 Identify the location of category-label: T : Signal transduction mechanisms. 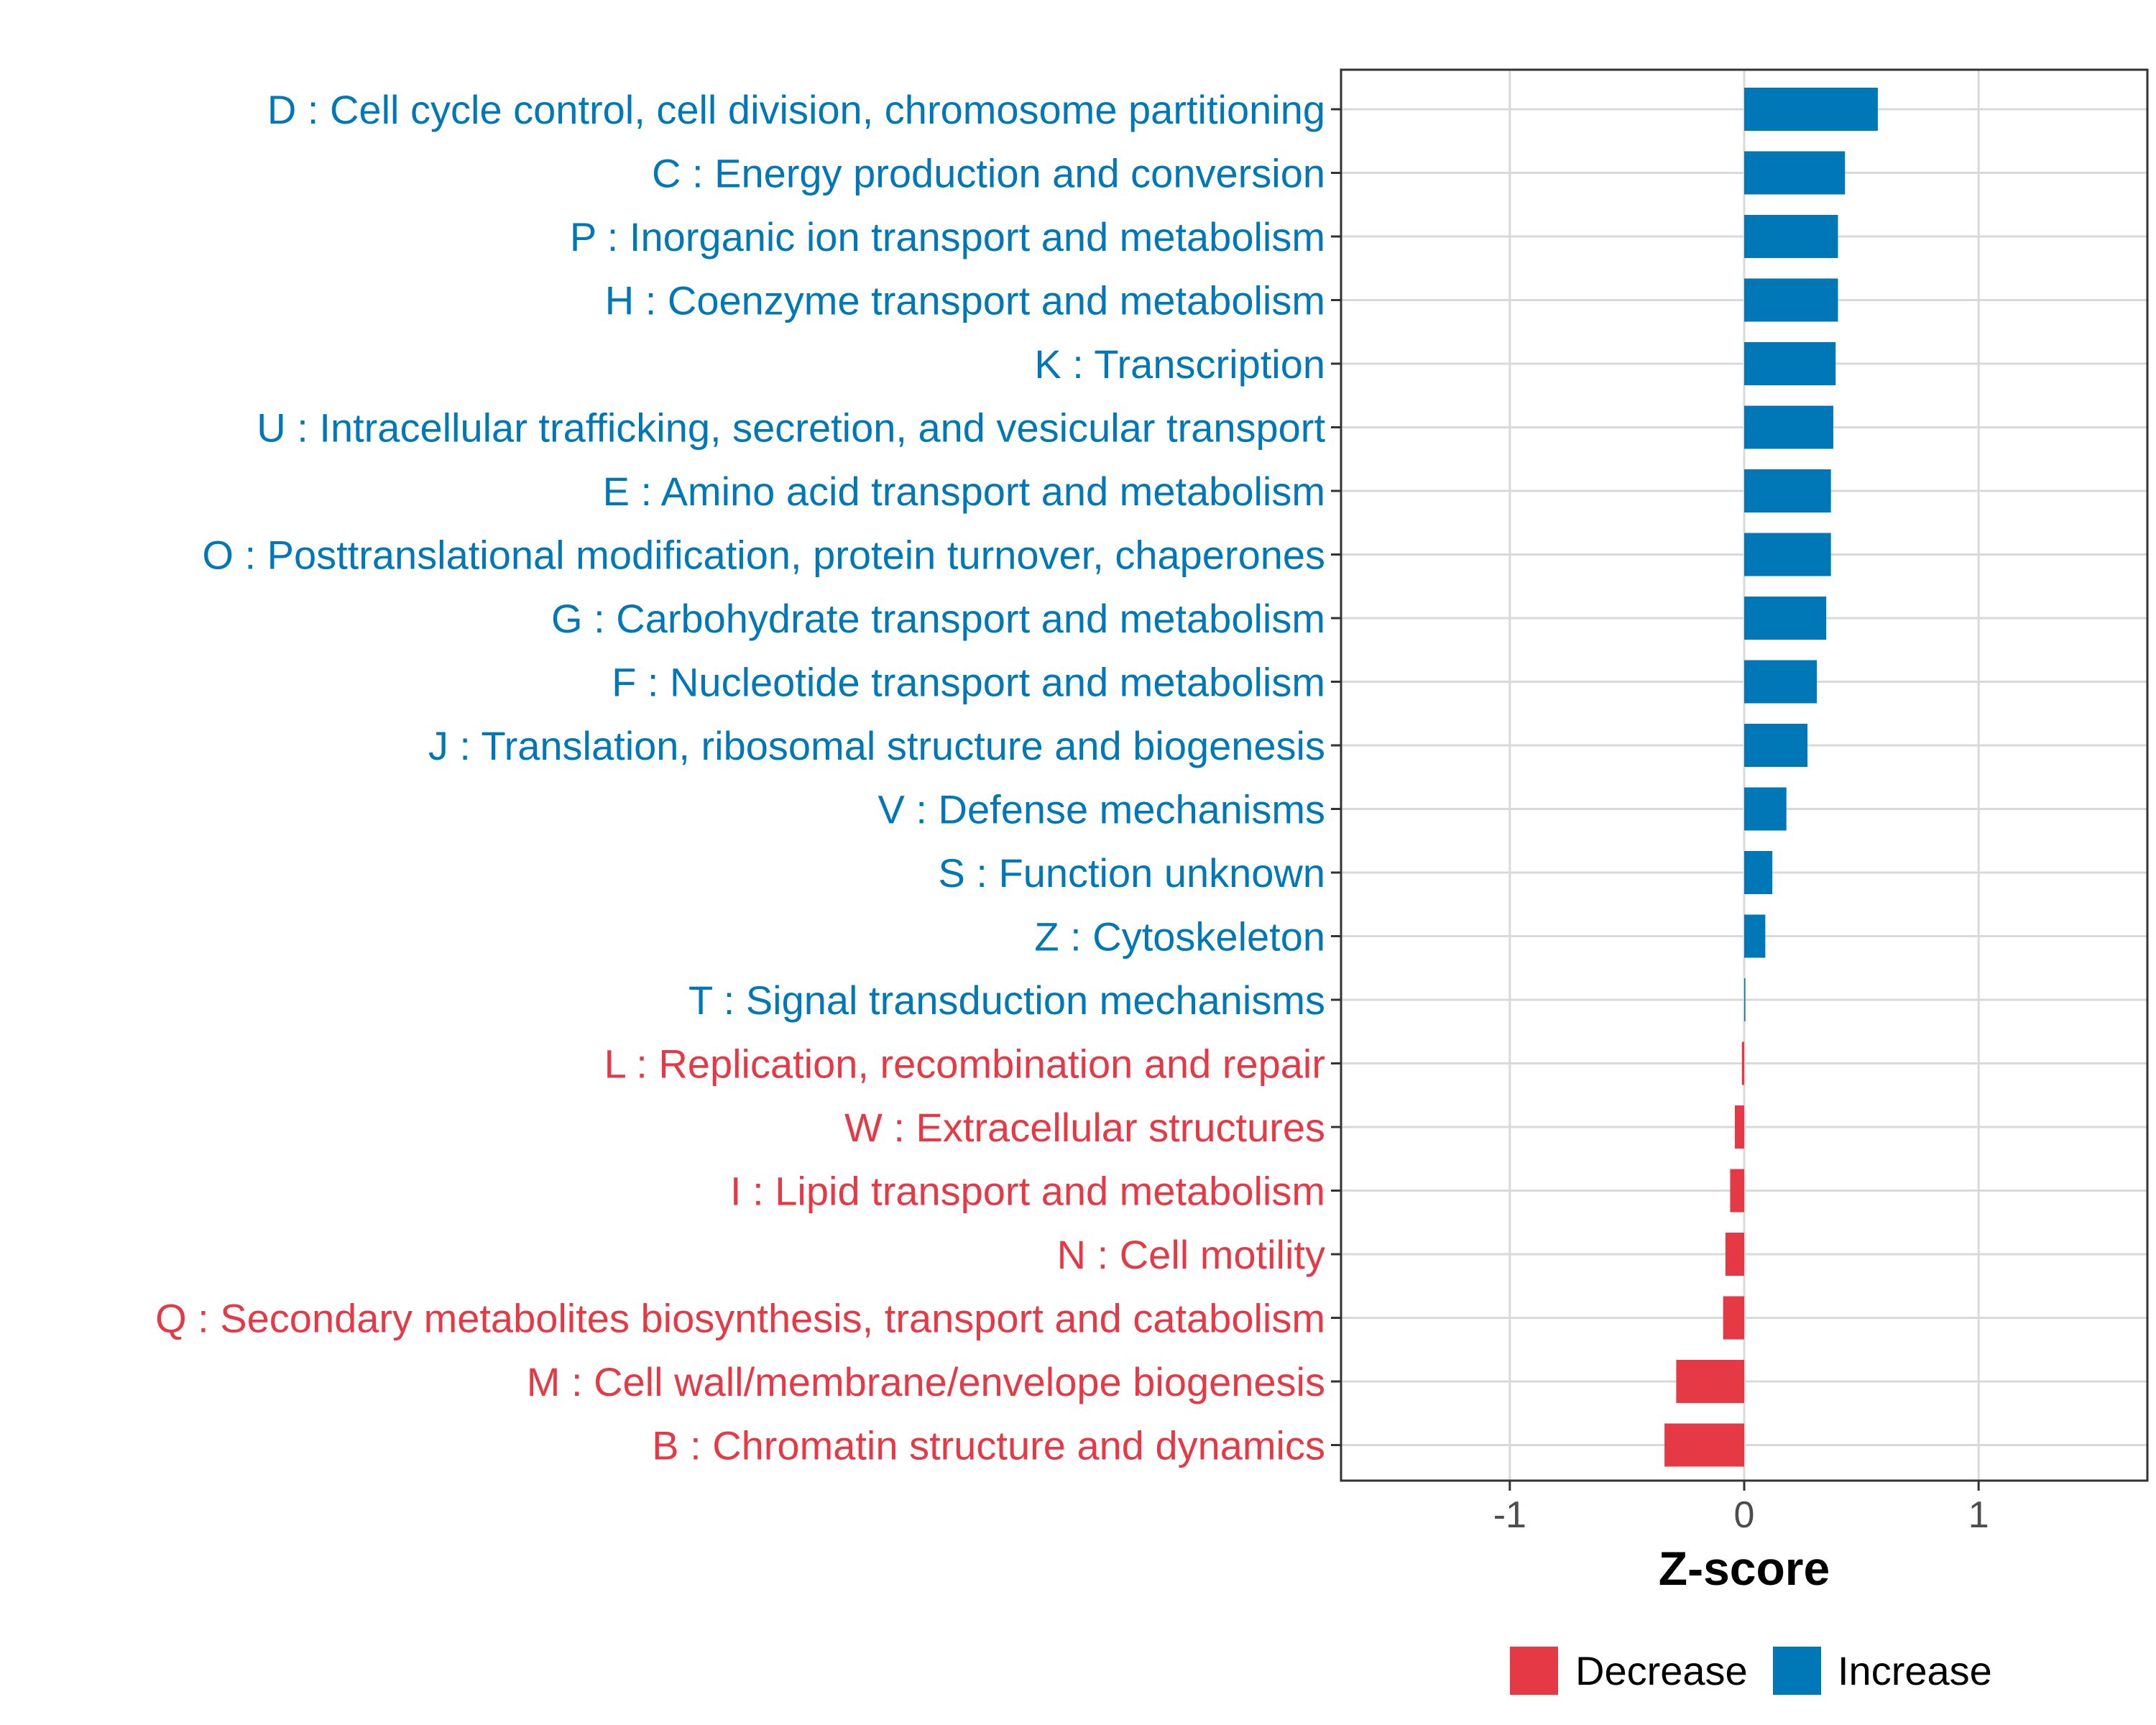
(1007, 1000).